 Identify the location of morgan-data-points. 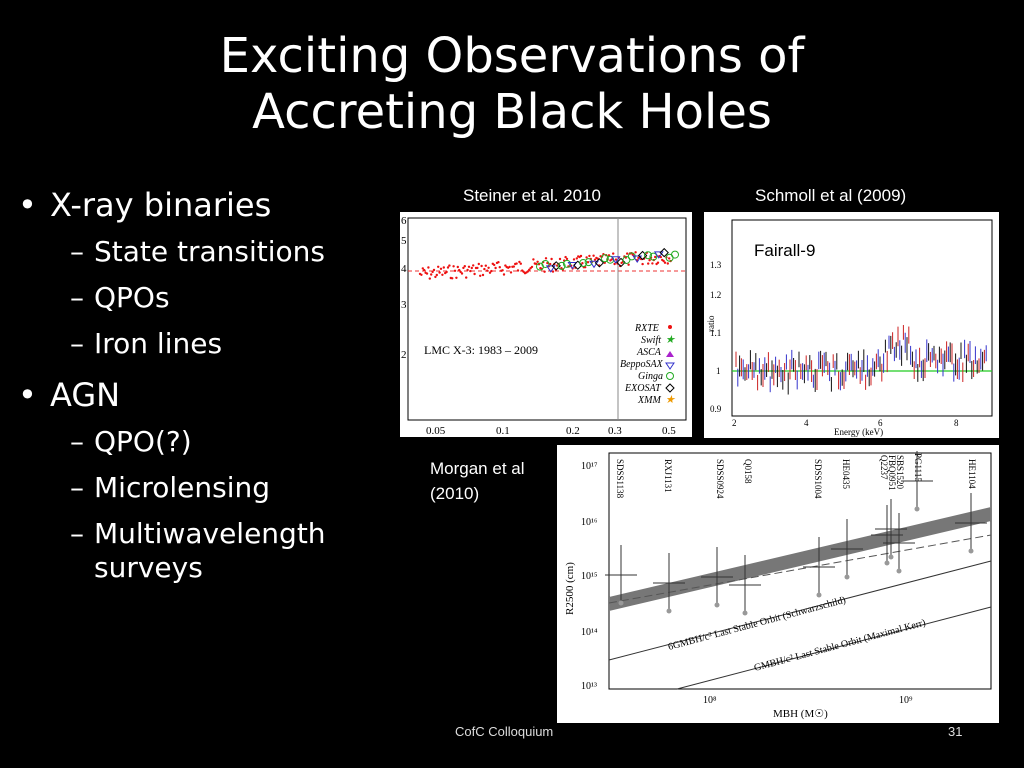
(796, 533).